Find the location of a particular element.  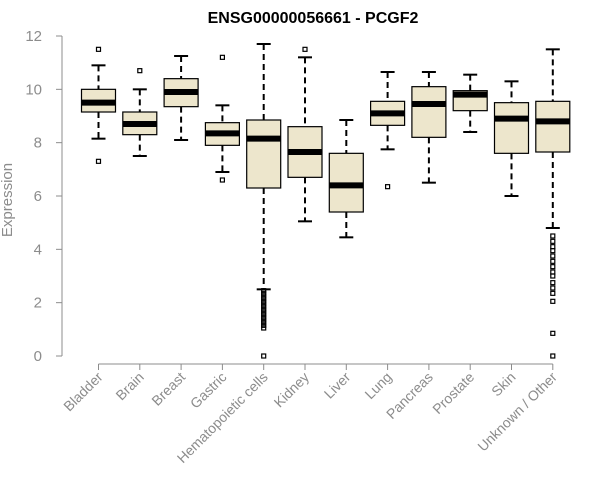

x-tick-label: Lung is located at coordinates (377, 385).